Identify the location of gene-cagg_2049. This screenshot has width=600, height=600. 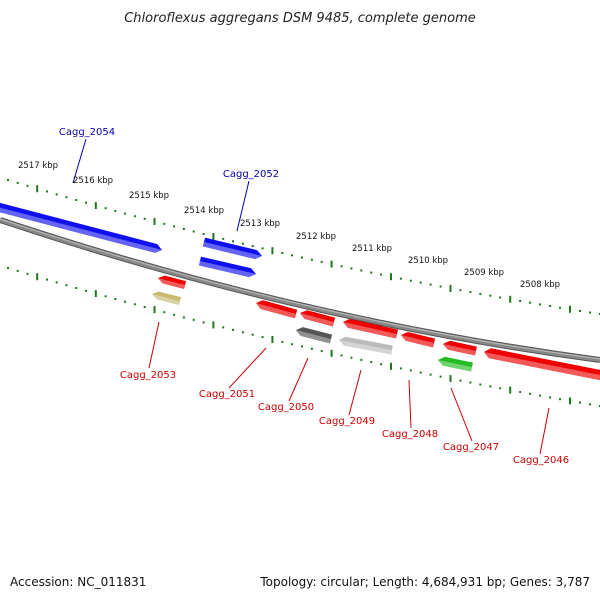
(370, 328).